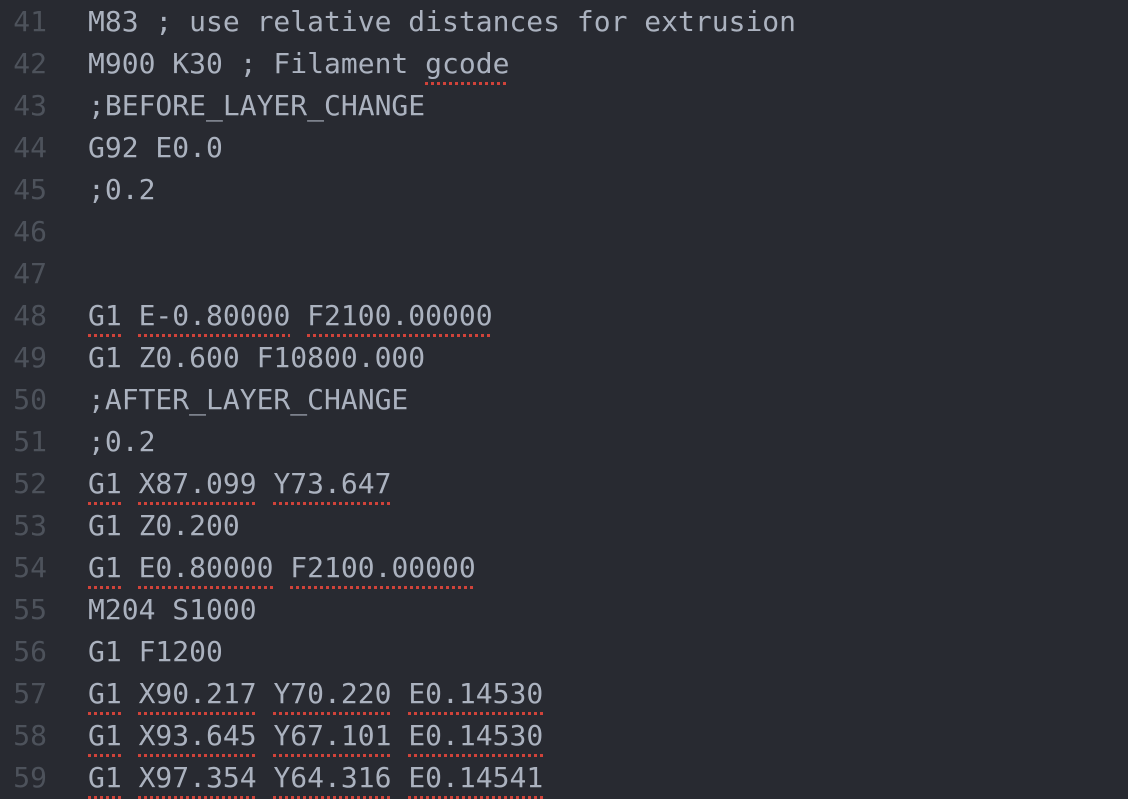 The width and height of the screenshot is (1128, 799). What do you see at coordinates (30, 483) in the screenshot?
I see `line-number: 52` at bounding box center [30, 483].